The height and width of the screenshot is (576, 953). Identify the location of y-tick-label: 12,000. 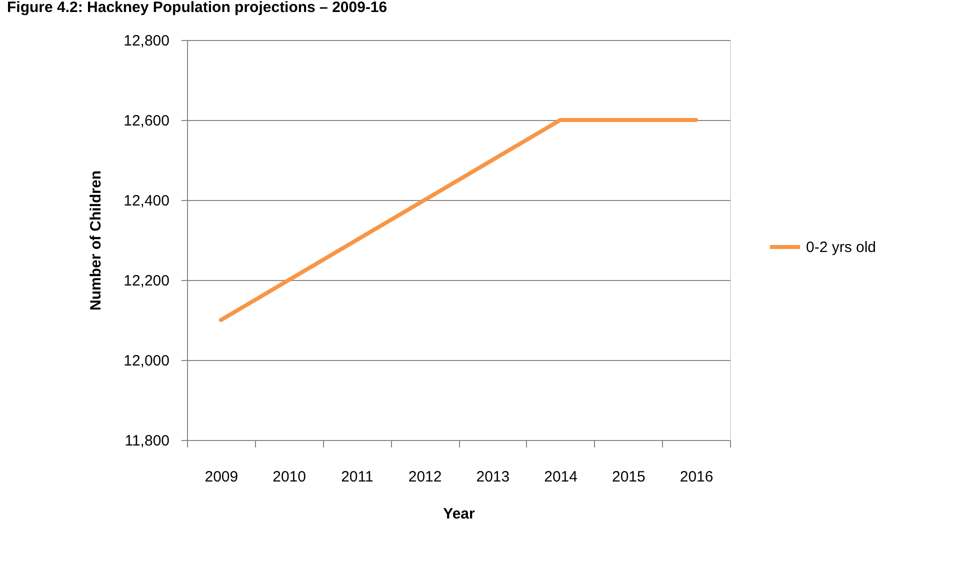
(147, 361).